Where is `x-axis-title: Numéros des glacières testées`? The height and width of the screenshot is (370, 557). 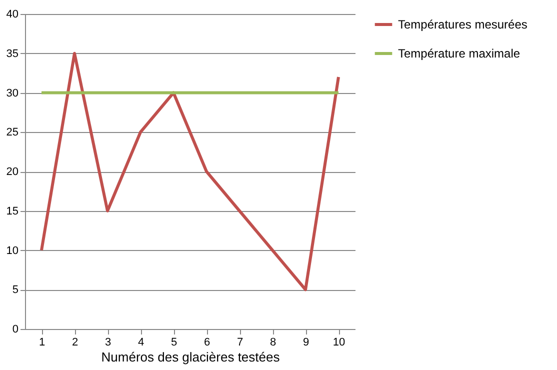
x-axis-title: Numéros des glacières testées is located at coordinates (190, 357).